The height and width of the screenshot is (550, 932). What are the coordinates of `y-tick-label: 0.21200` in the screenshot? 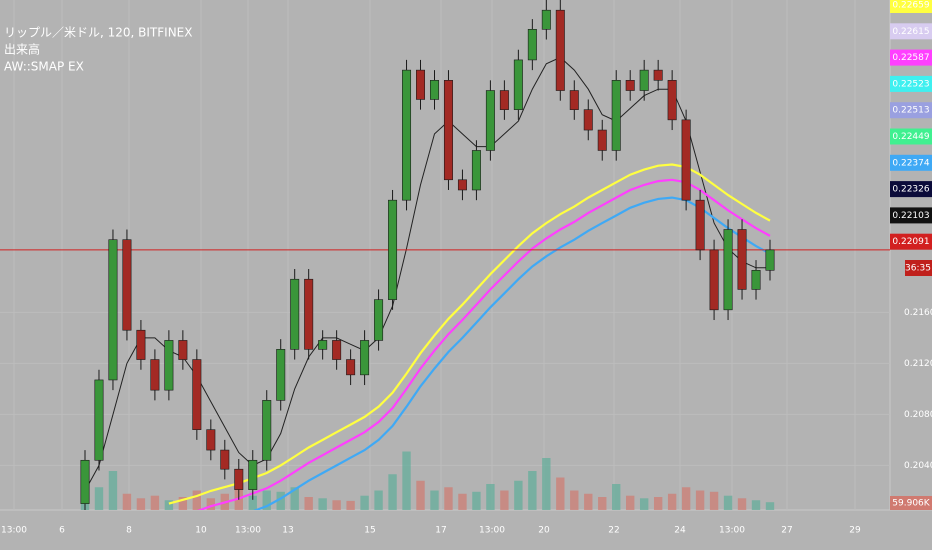 It's located at (918, 364).